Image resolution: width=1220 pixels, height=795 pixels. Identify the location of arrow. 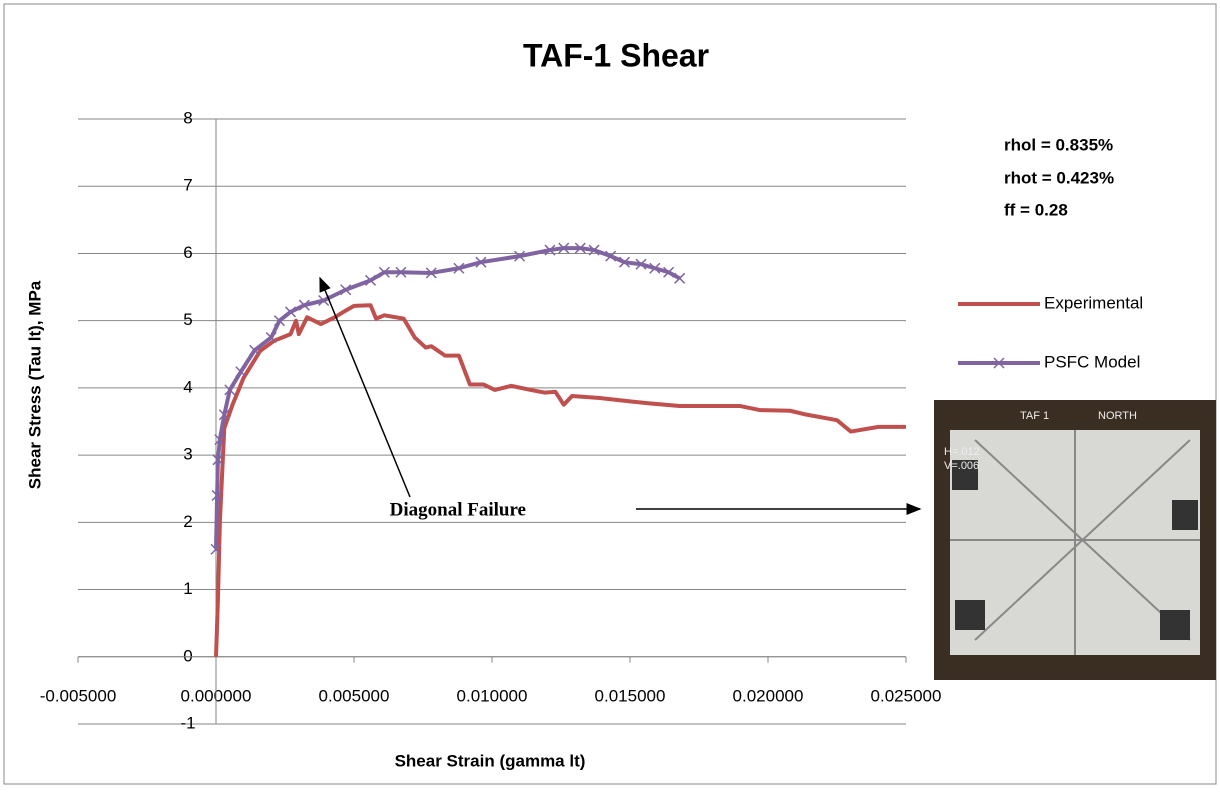
(365, 387).